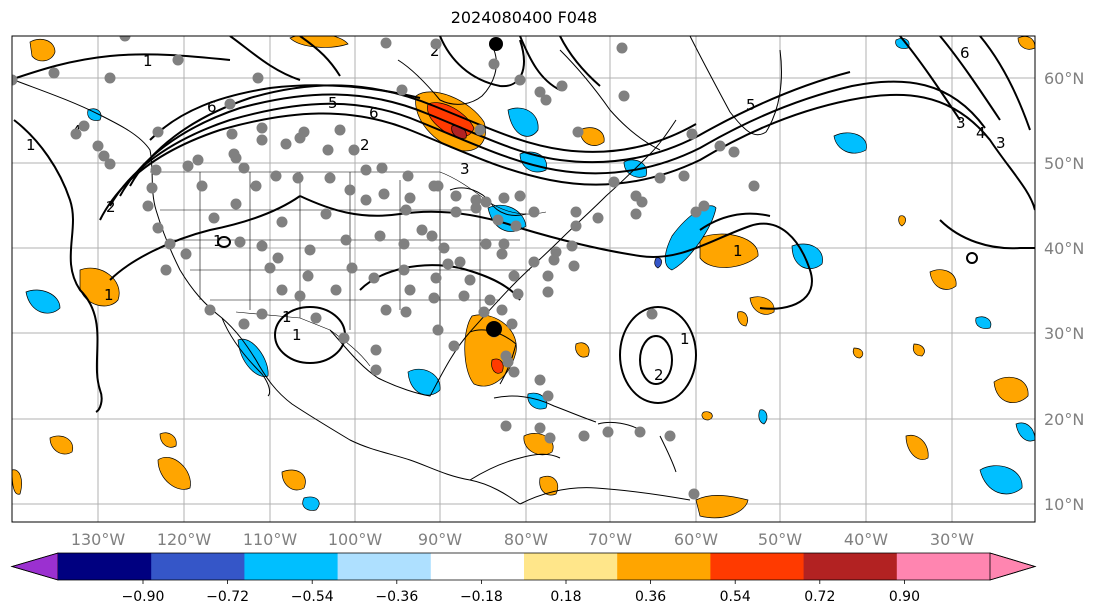  Describe the element at coordinates (610, 100) in the screenshot. I see `labrador-coast` at that location.